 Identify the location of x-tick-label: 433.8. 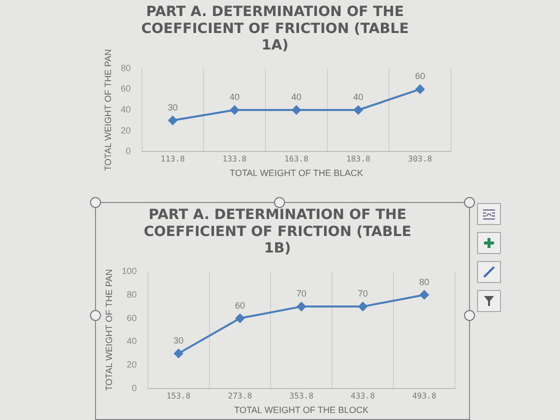
(363, 395).